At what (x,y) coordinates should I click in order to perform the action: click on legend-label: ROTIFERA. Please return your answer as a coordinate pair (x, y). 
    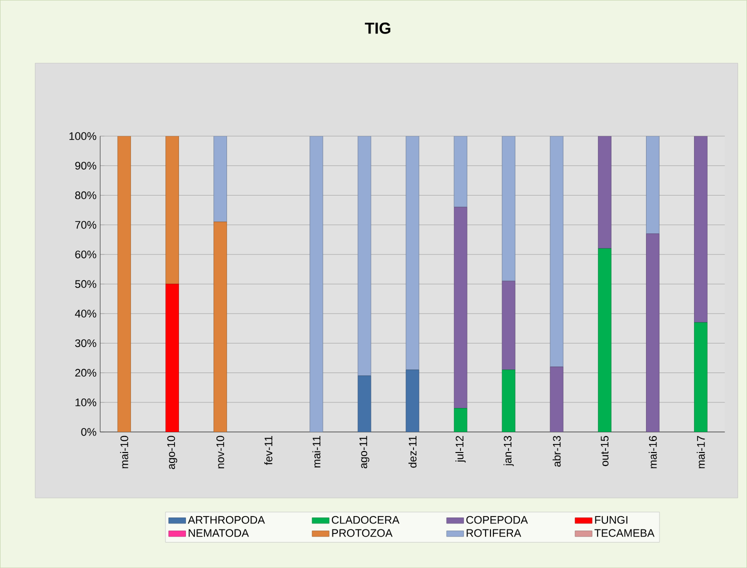
    Looking at the image, I should click on (494, 533).